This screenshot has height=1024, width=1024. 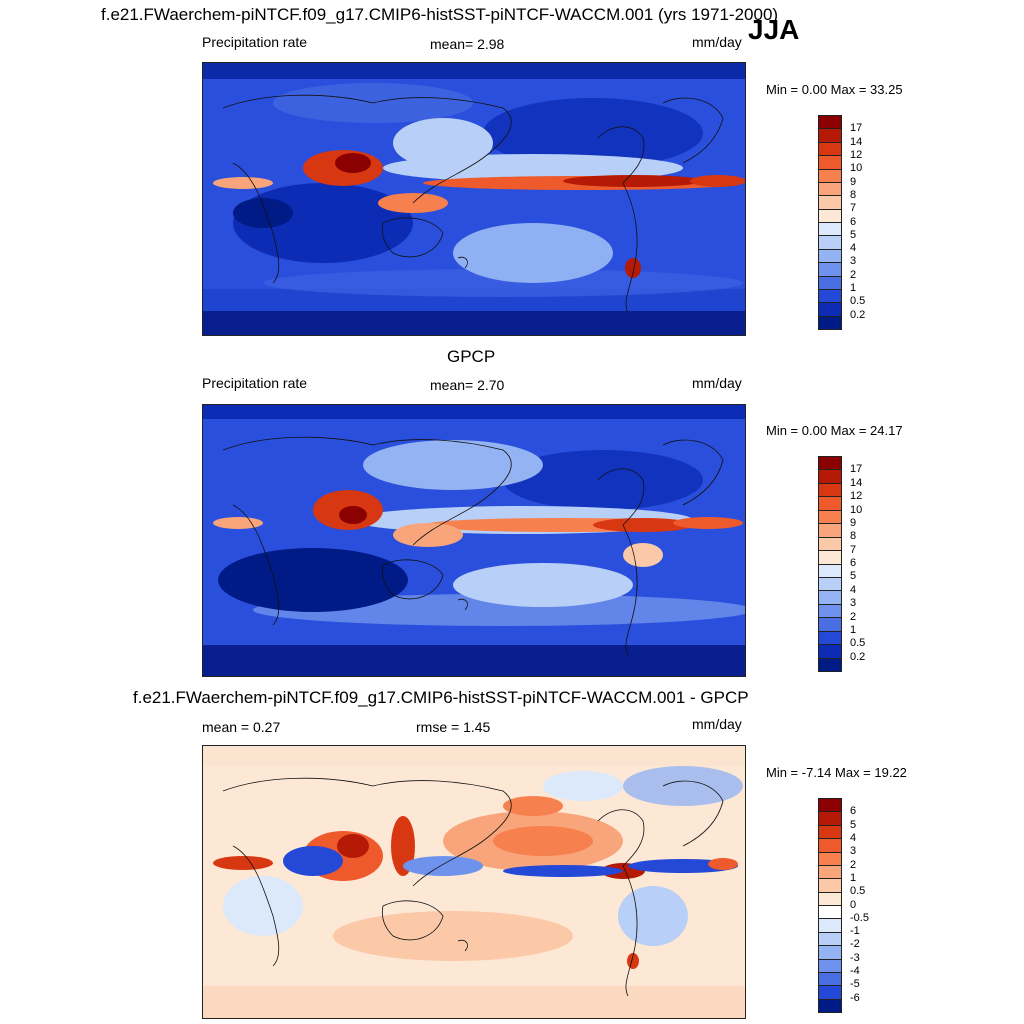 What do you see at coordinates (717, 724) in the screenshot?
I see `panel3-units-label: mm/day` at bounding box center [717, 724].